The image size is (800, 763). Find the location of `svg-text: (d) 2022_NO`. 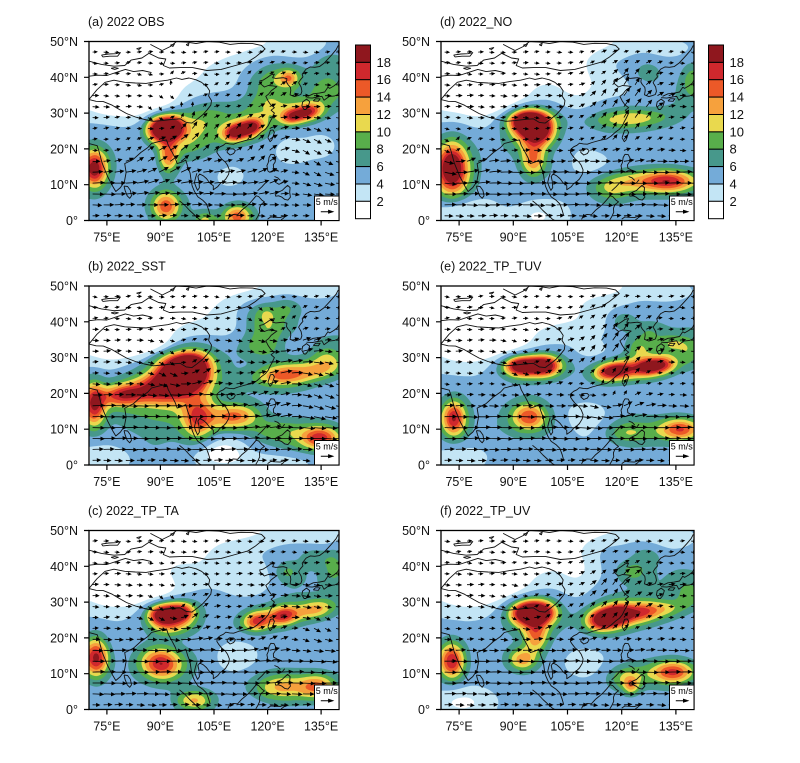

svg-text: (d) 2022_NO is located at coordinates (476, 22).